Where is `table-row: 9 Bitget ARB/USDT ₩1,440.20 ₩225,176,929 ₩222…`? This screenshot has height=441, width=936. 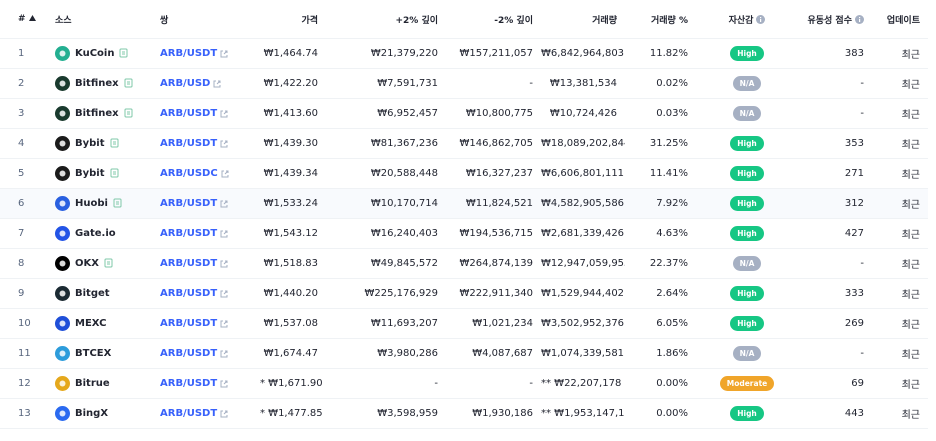 table-row: 9 Bitget ARB/USDT ₩1,440.20 ₩225,176,929 ₩222… is located at coordinates (464, 293).